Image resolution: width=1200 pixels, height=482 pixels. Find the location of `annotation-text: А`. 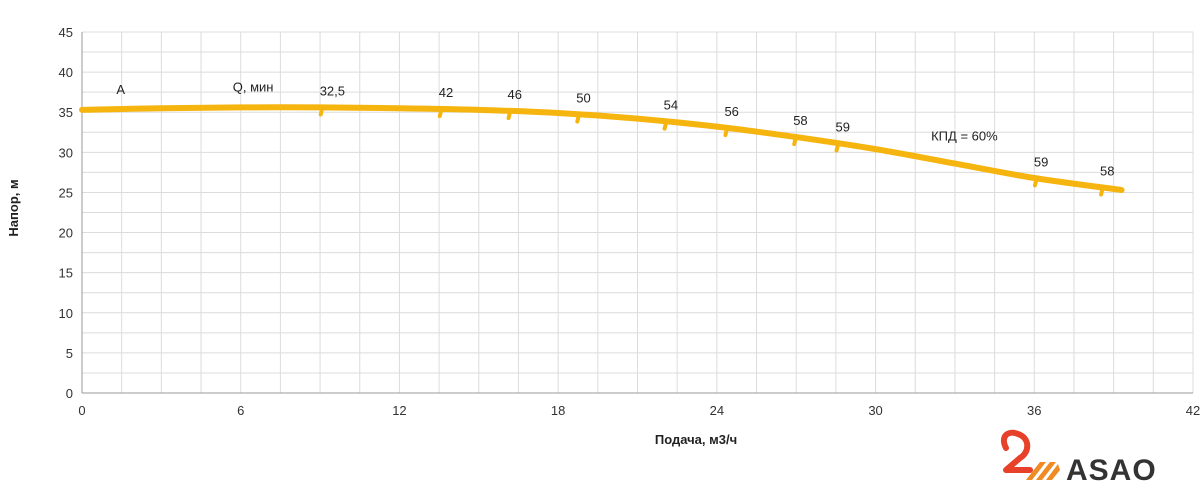

annotation-text: А is located at coordinates (120, 89).